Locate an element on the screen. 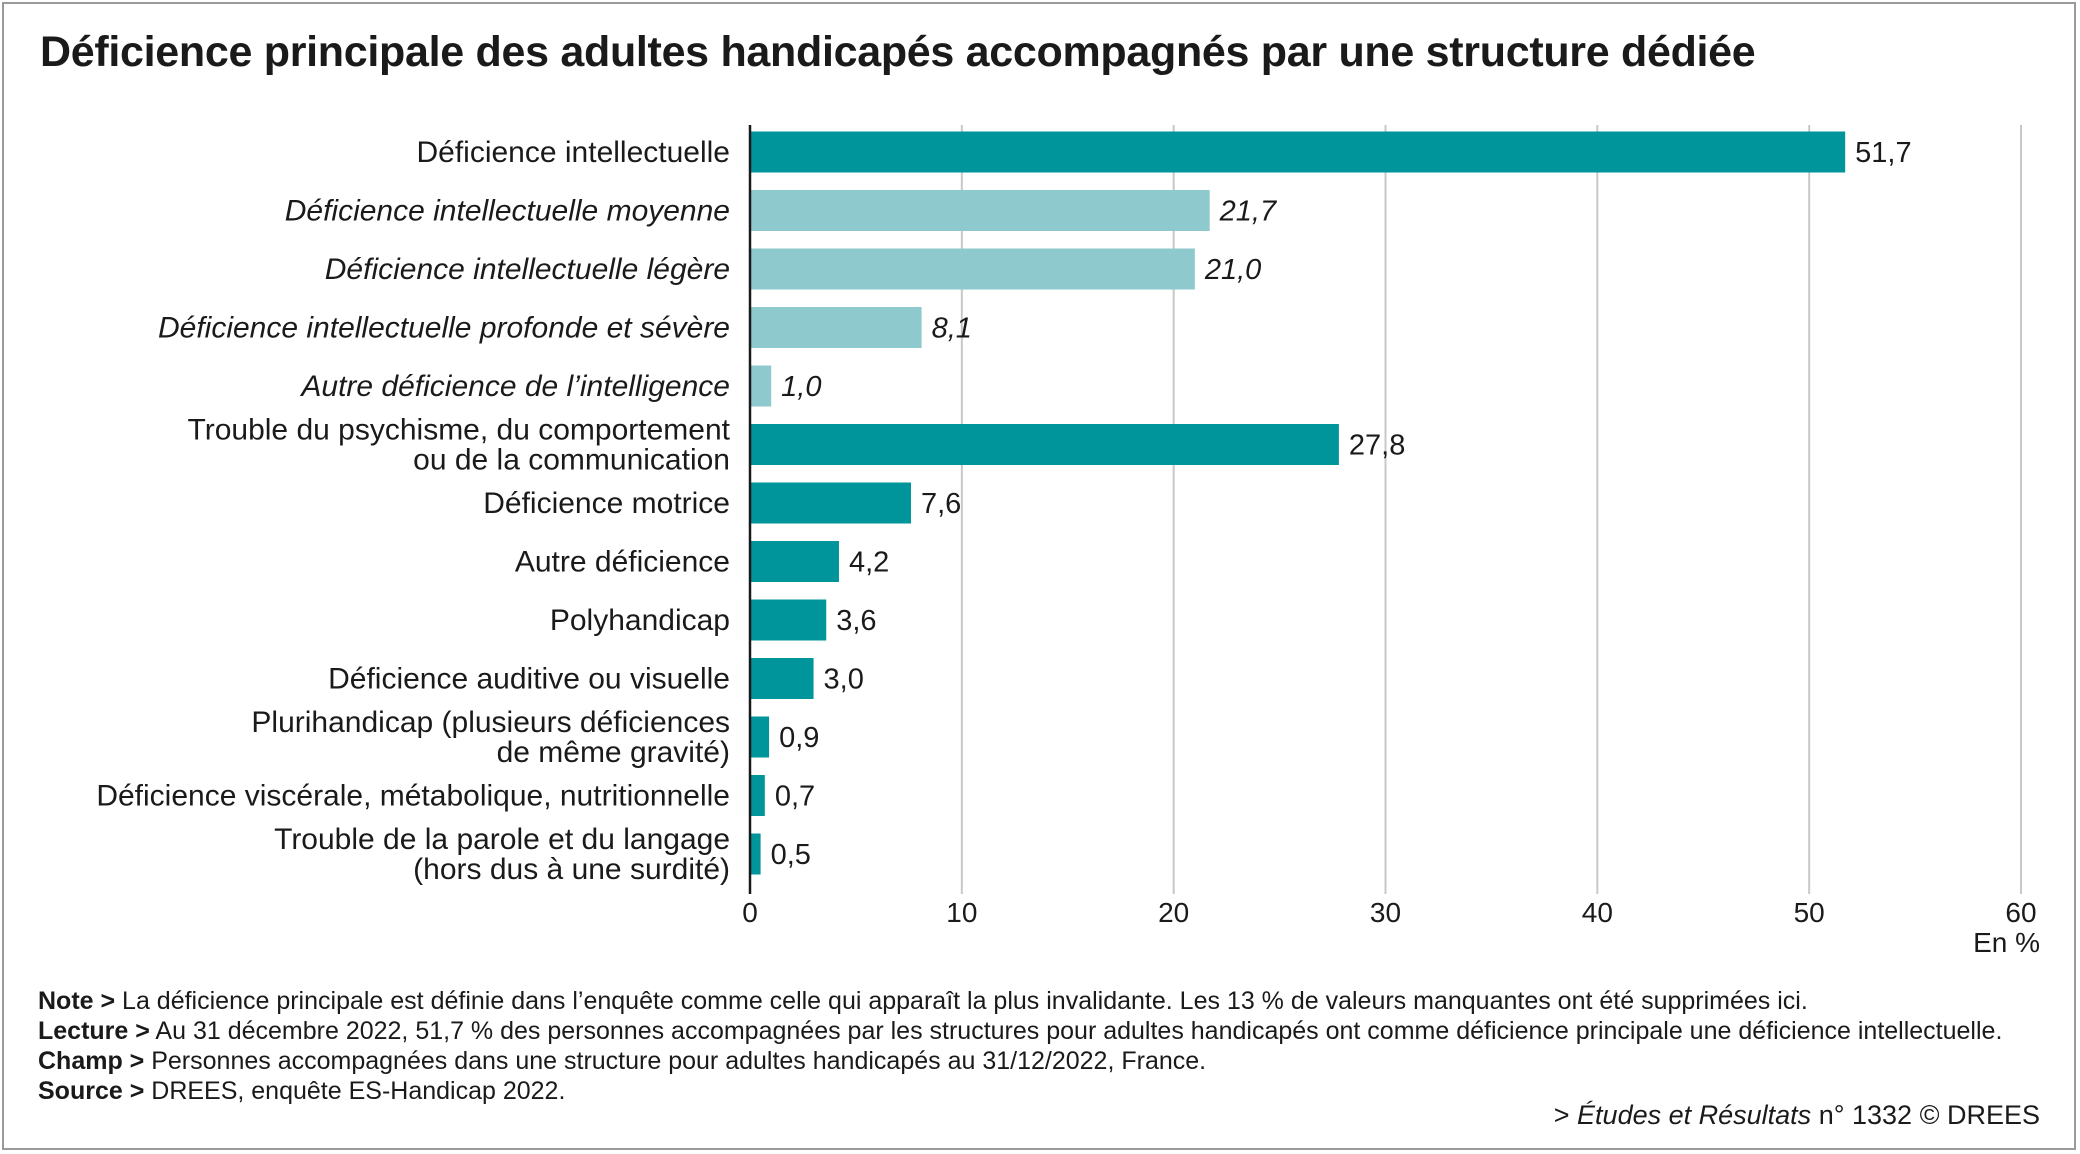  category-label: Déficience motrice is located at coordinates (606, 503).